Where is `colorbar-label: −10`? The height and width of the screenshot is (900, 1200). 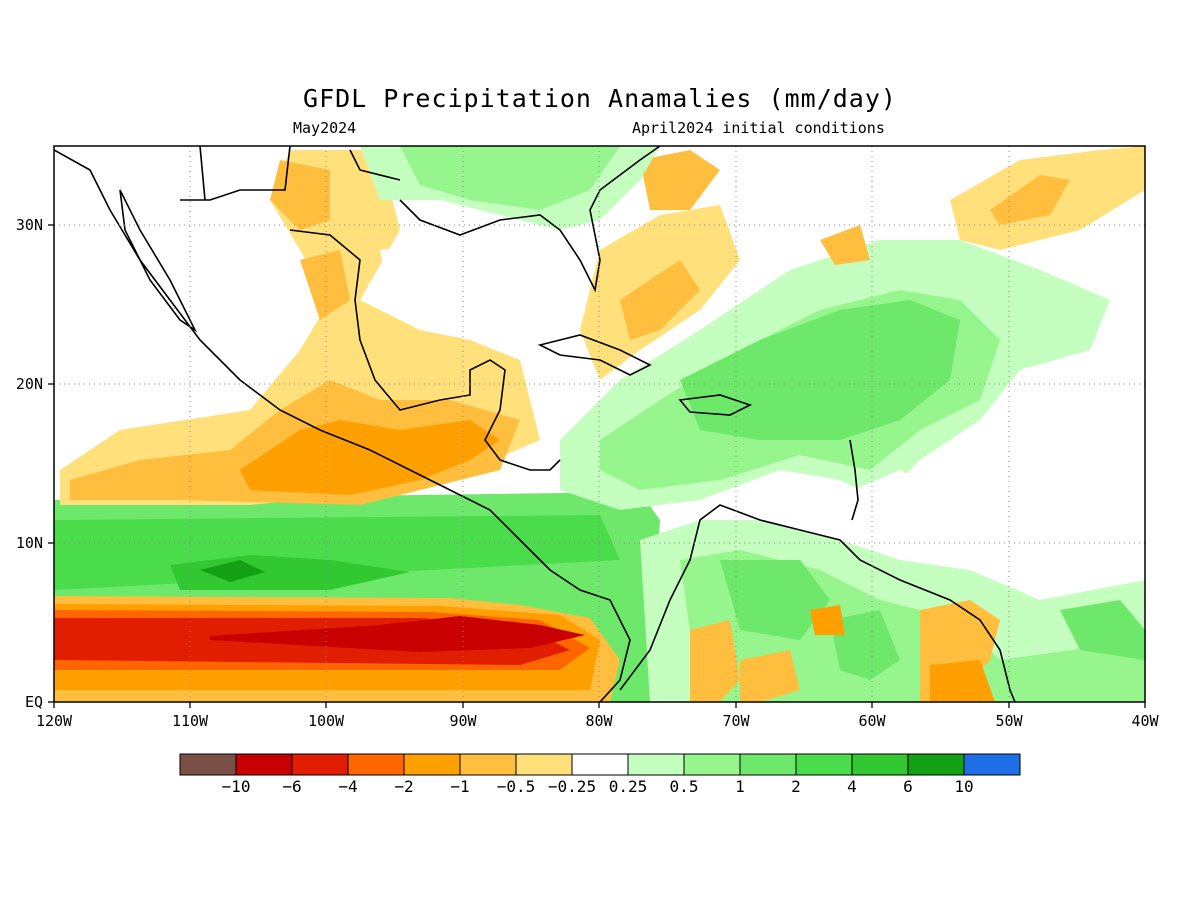
colorbar-label: −10 is located at coordinates (236, 786).